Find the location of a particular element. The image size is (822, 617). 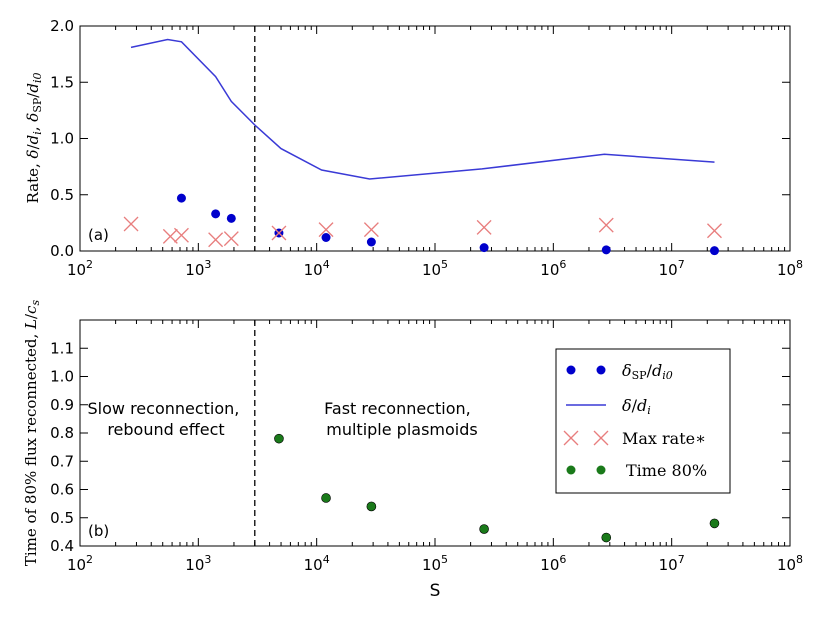

legend-label-maxrate: Max rate∗ is located at coordinates (664, 438).